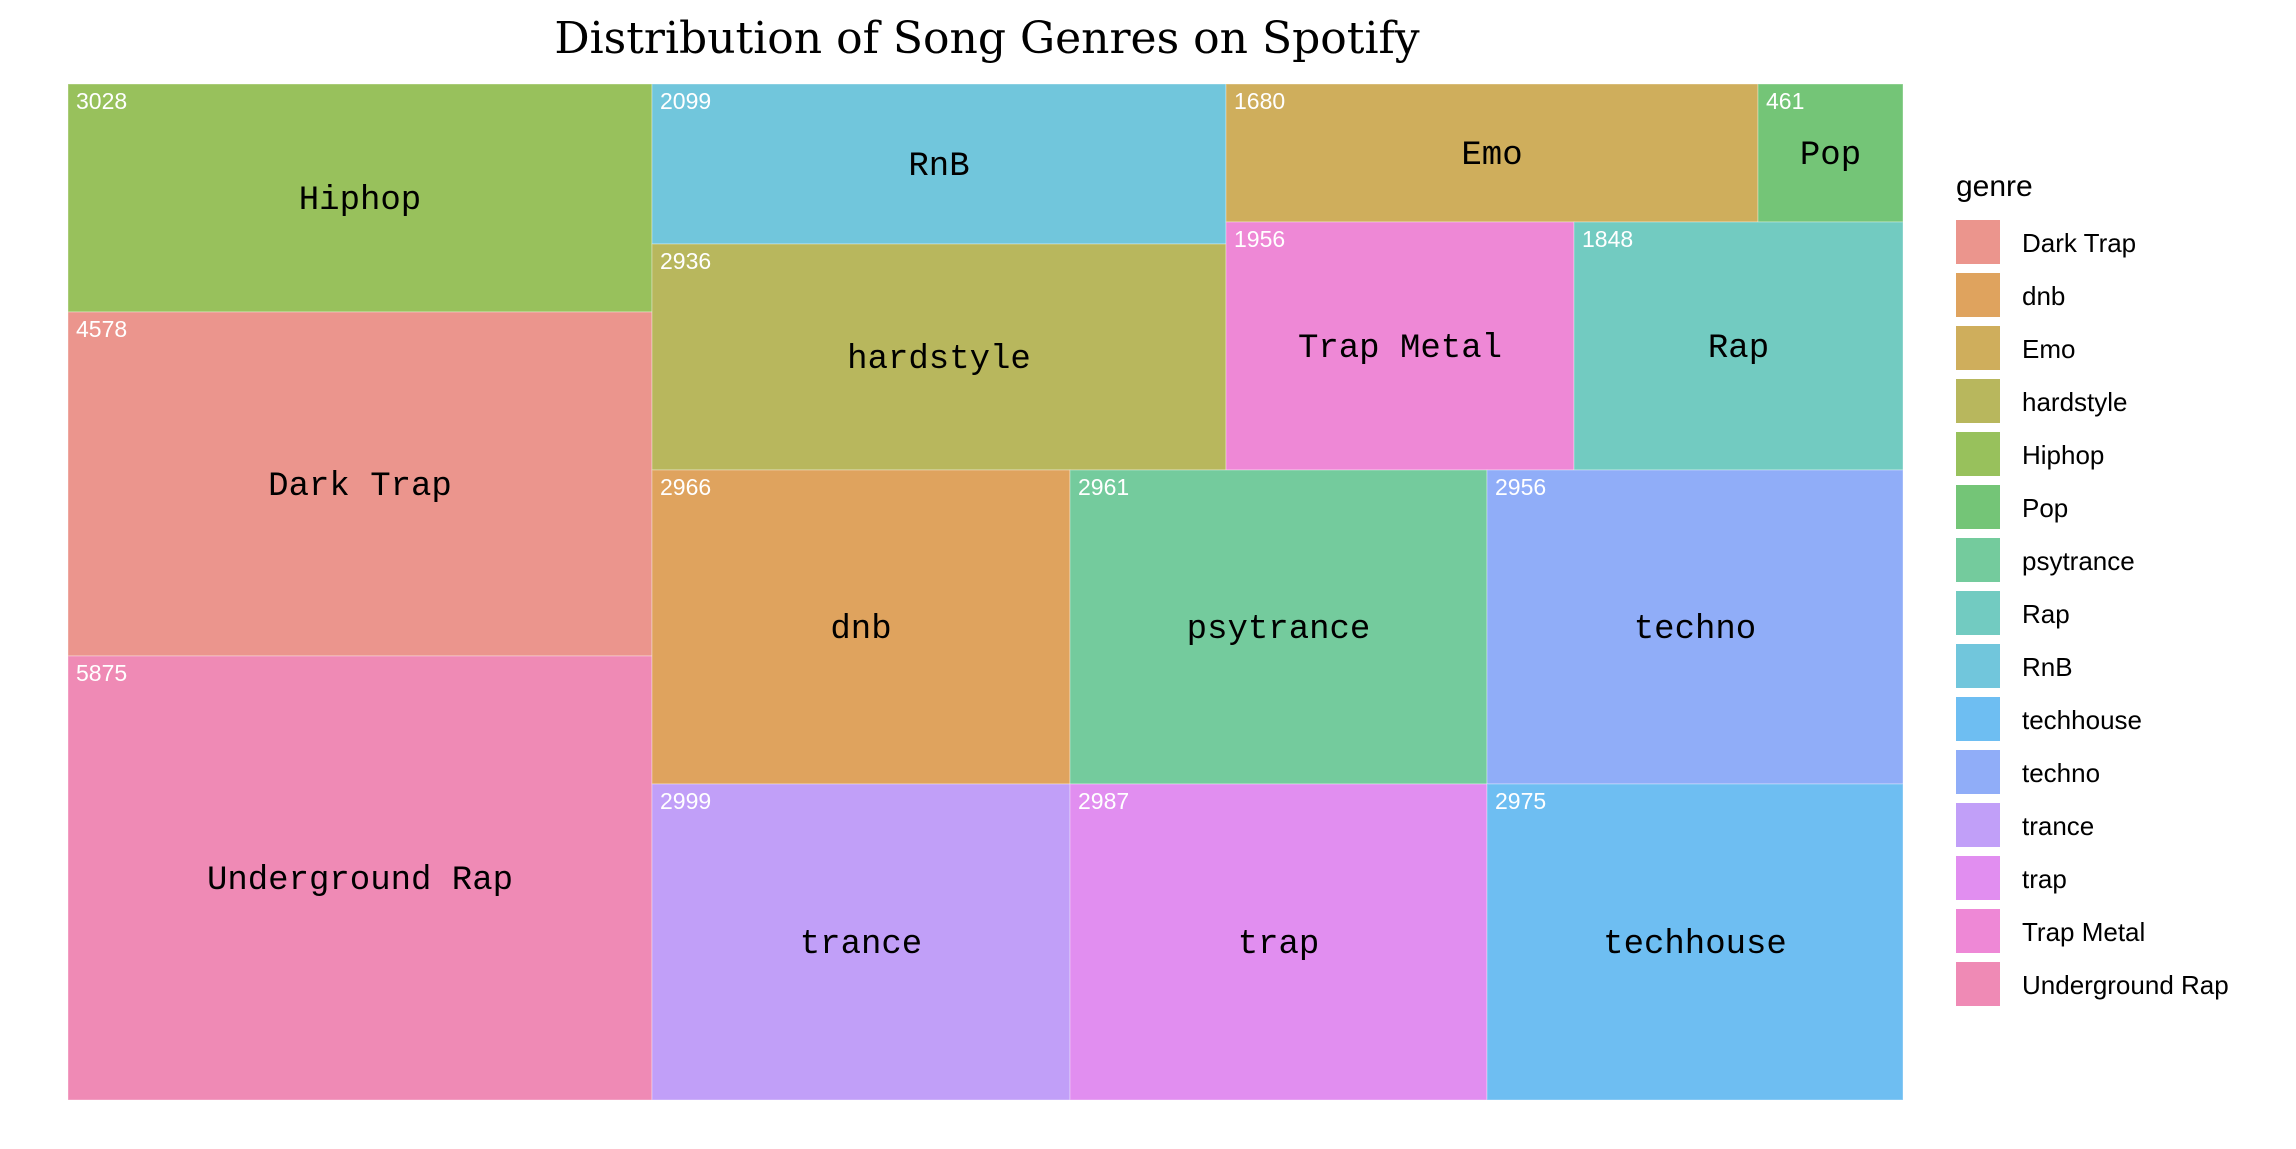 This screenshot has width=2296, height=1149. Describe the element at coordinates (1738, 349) in the screenshot. I see `tile-label-rap: Rap` at that location.